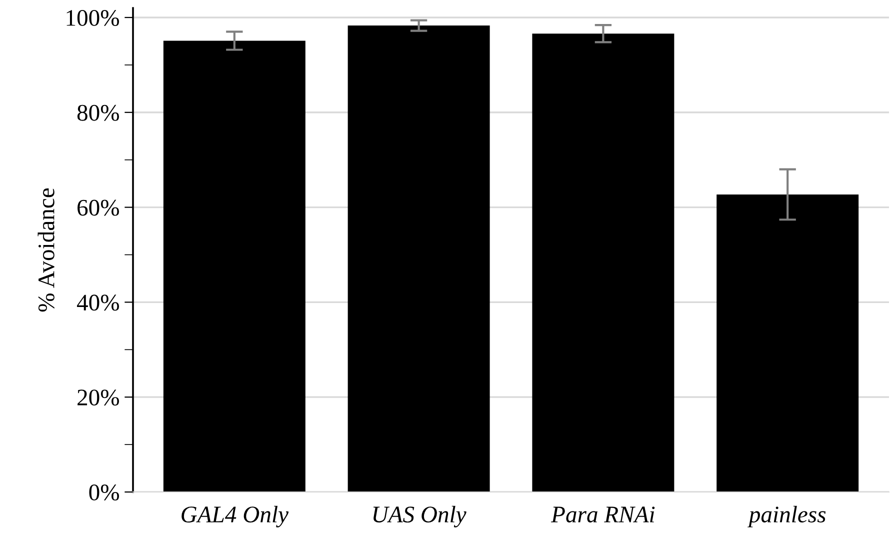 This screenshot has width=896, height=541. Describe the element at coordinates (235, 517) in the screenshot. I see `x-tick-label: GAL4 Only` at that location.